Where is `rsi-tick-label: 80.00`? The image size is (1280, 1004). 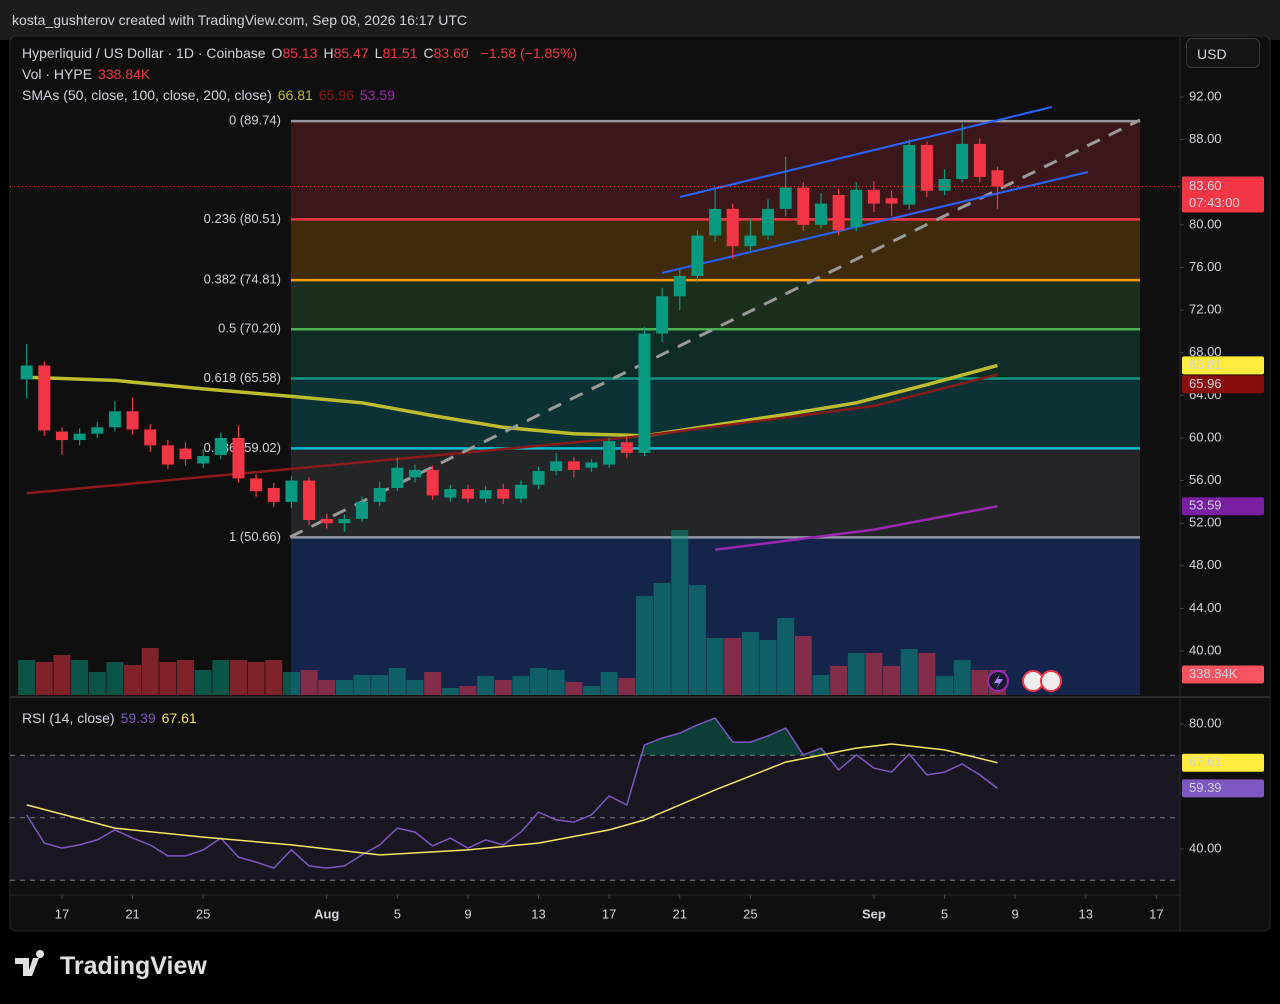
rsi-tick-label: 80.00 is located at coordinates (1205, 722).